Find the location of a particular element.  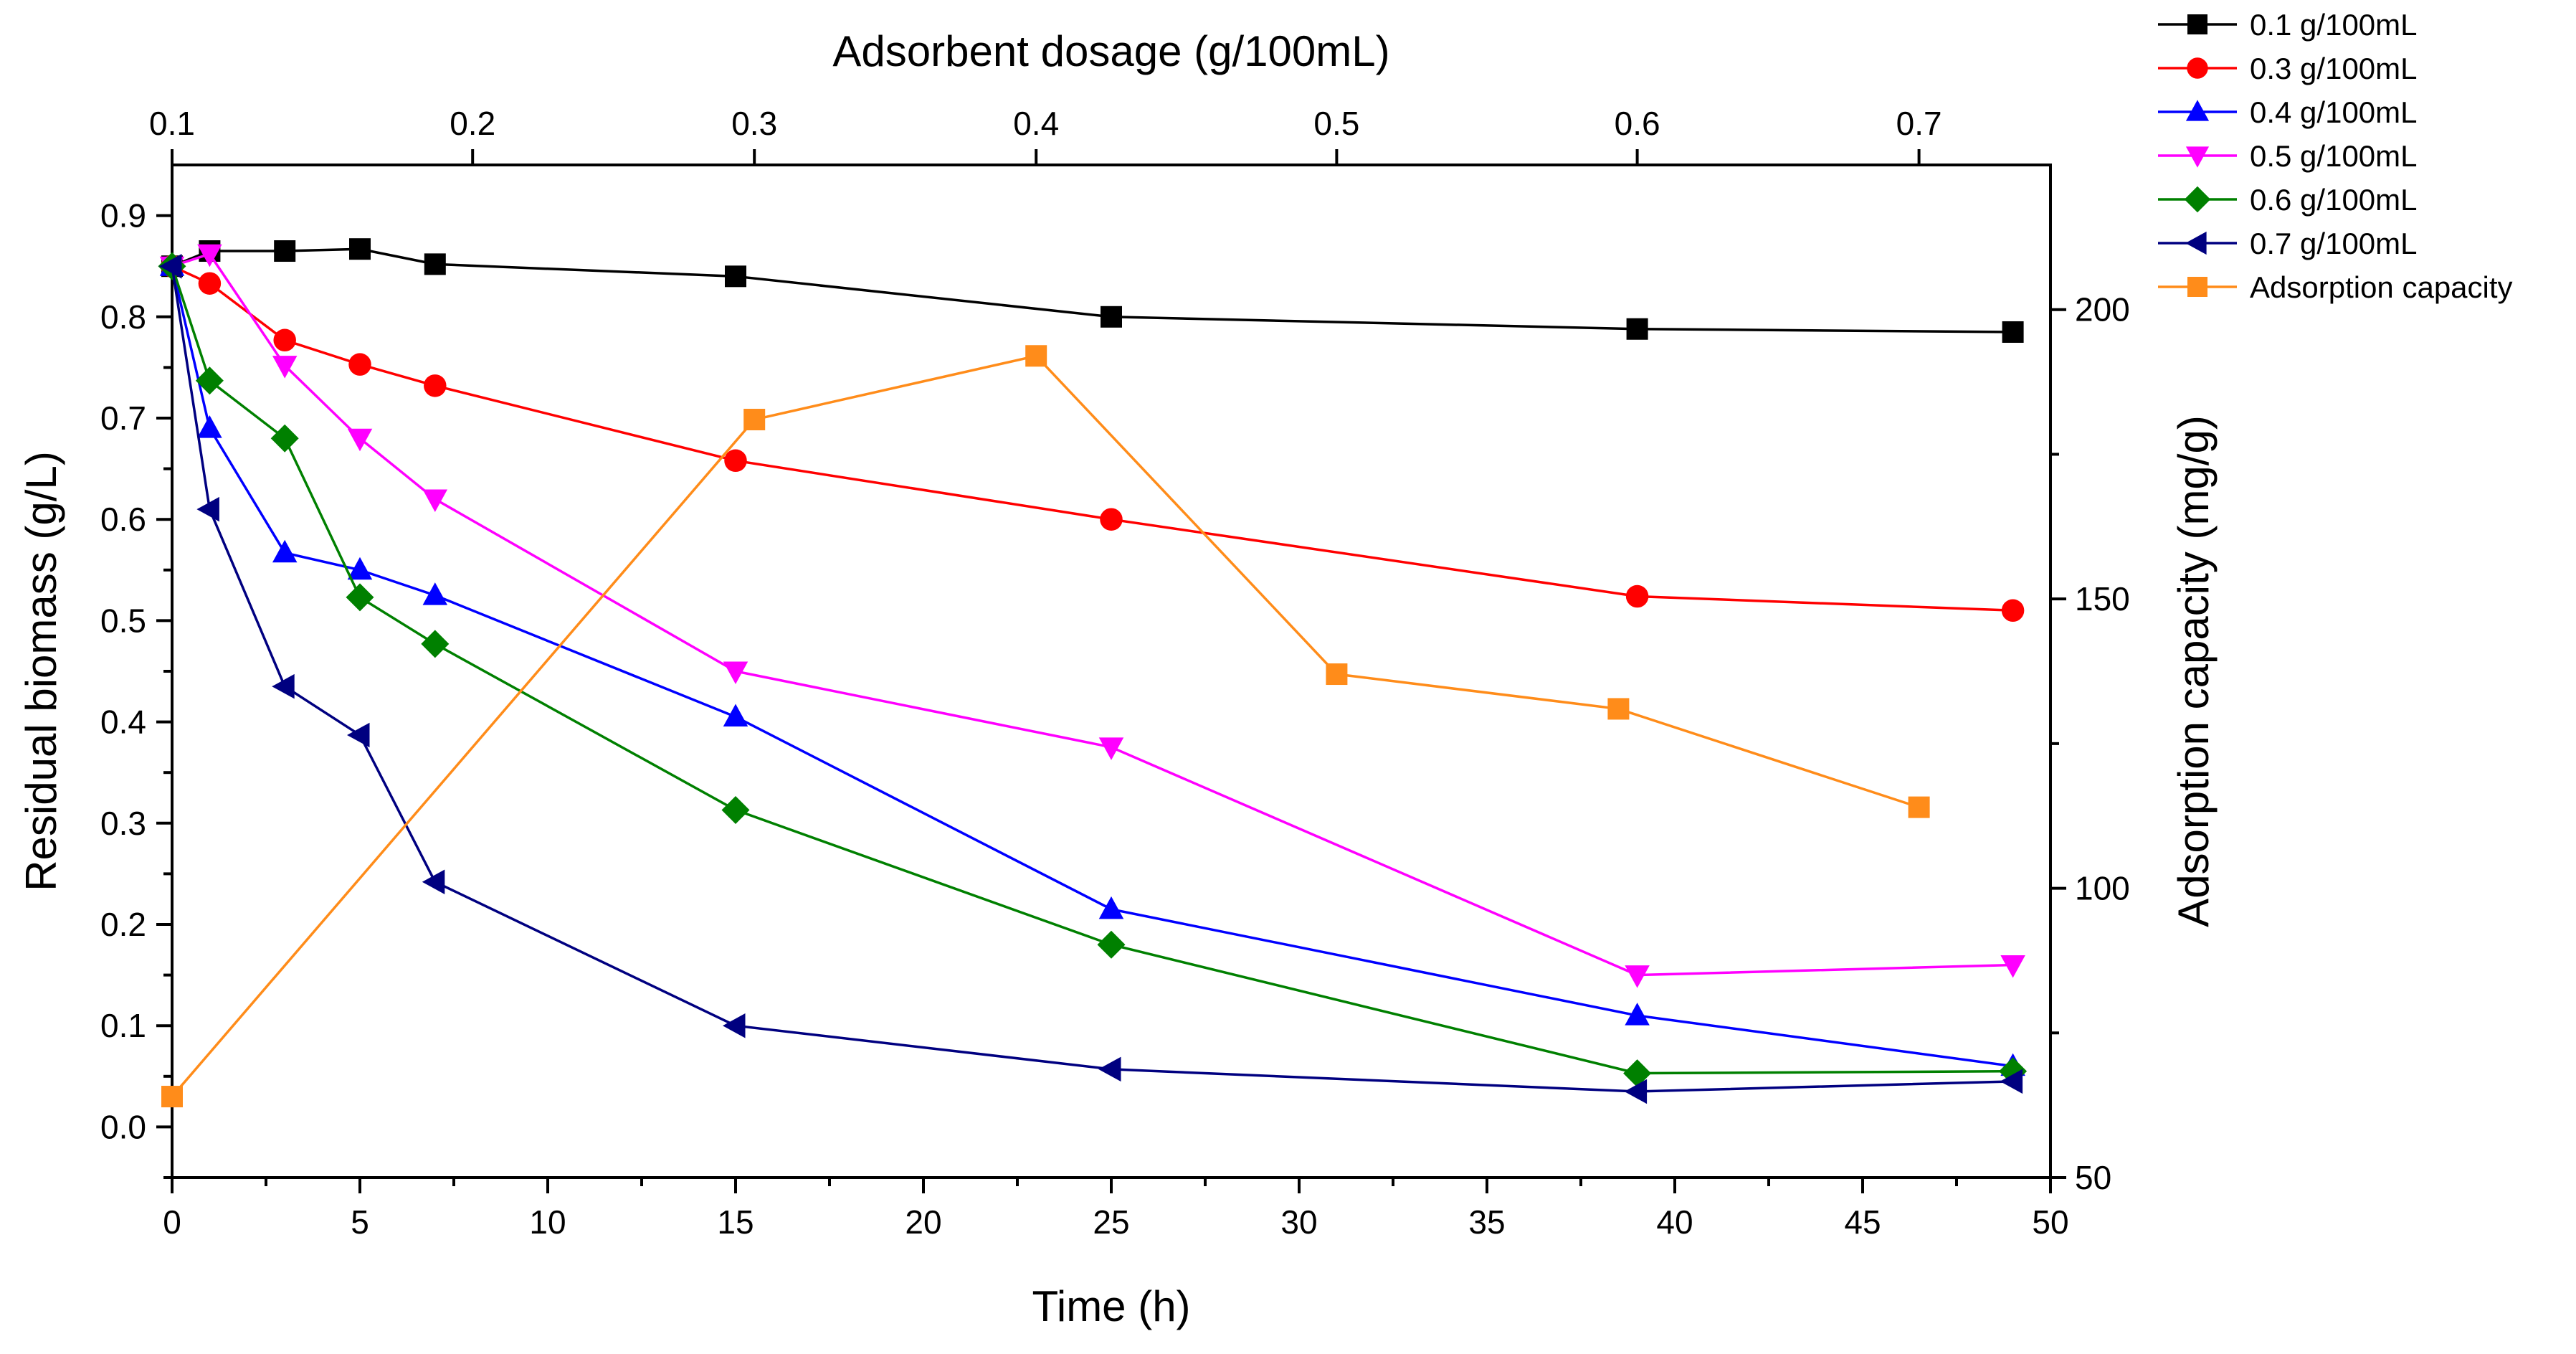

x-bottom-tick-label: 5 is located at coordinates (360, 1222).